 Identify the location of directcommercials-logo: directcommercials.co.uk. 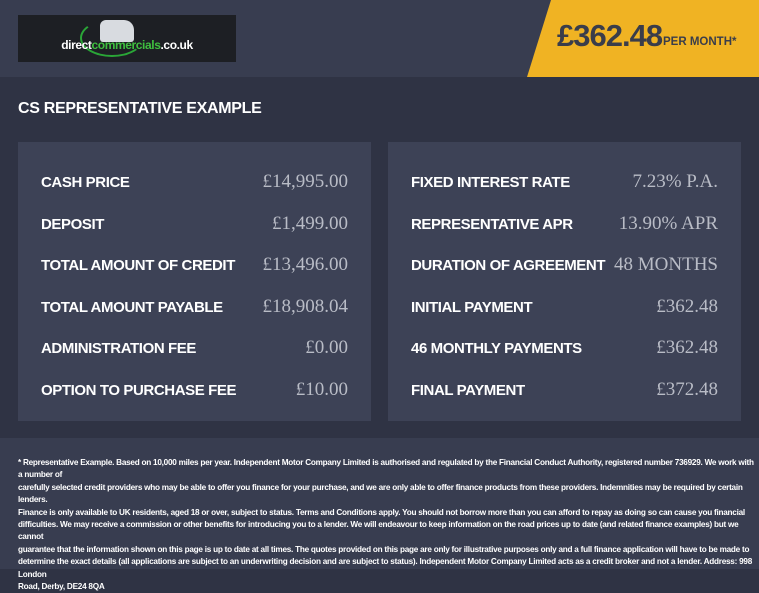
(127, 38).